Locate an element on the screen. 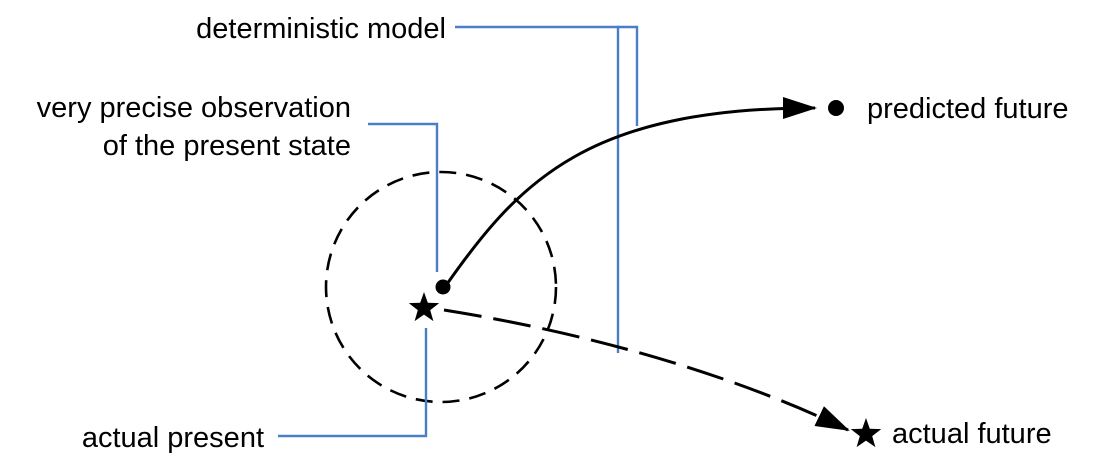 This screenshot has height=468, width=1104. deterministic-model-leader-outer is located at coordinates (628, 75).